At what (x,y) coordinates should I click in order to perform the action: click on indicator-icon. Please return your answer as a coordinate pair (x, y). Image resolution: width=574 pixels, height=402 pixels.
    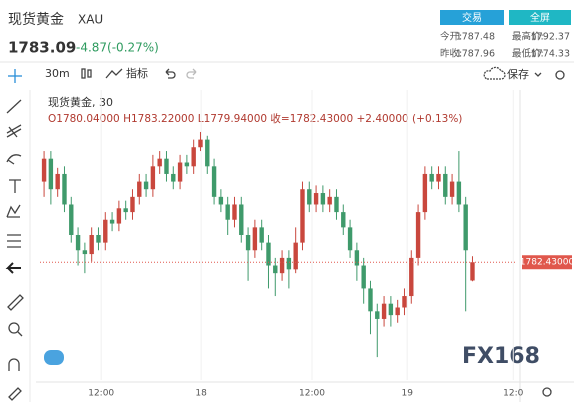
    Looking at the image, I should click on (114, 73).